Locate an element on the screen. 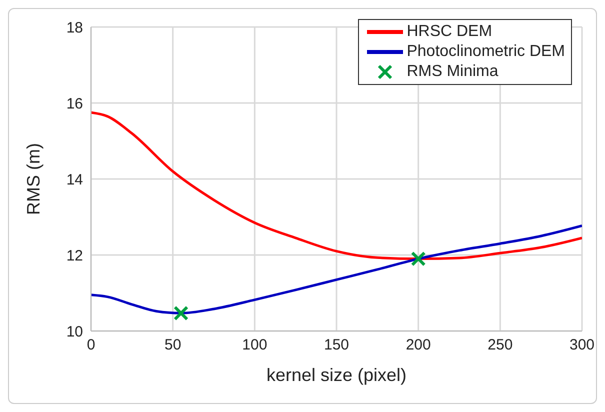 Image resolution: width=605 pixels, height=412 pixels. y-tick-label: 18 is located at coordinates (74, 27).